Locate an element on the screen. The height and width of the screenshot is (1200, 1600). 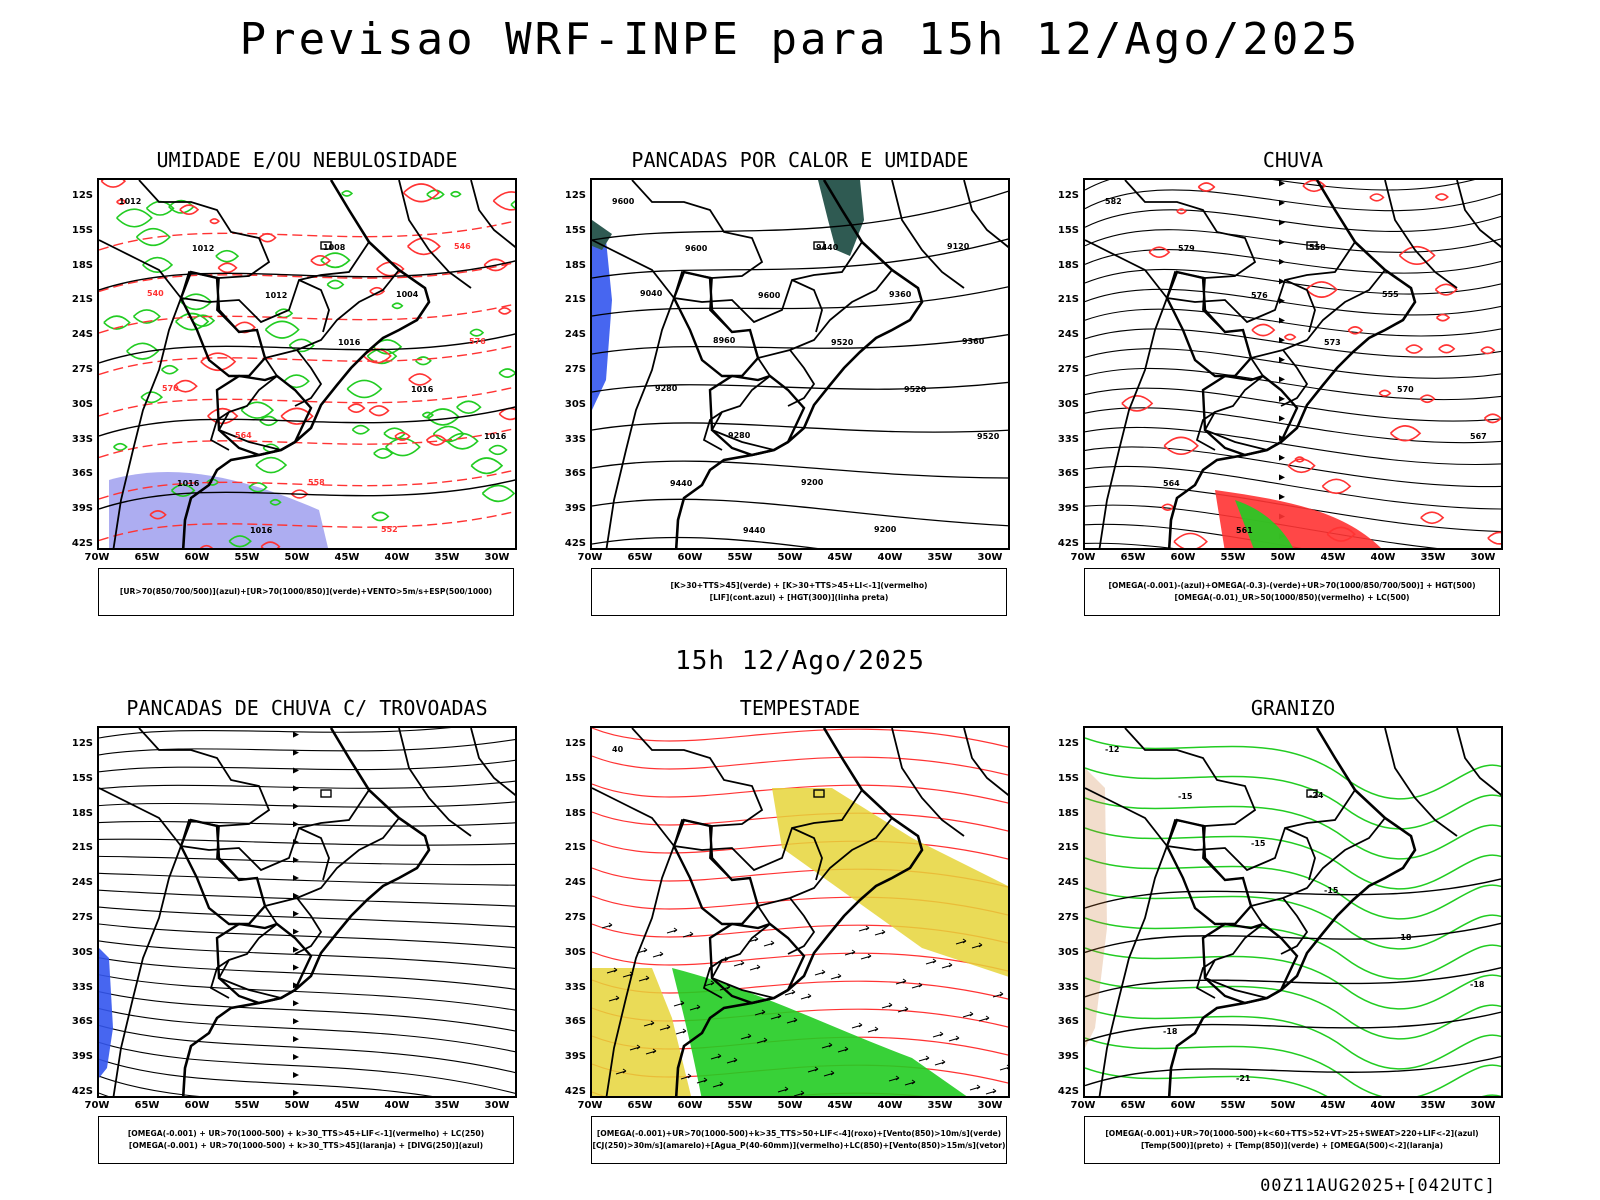
contour-label: 567 is located at coordinates (1478, 436).